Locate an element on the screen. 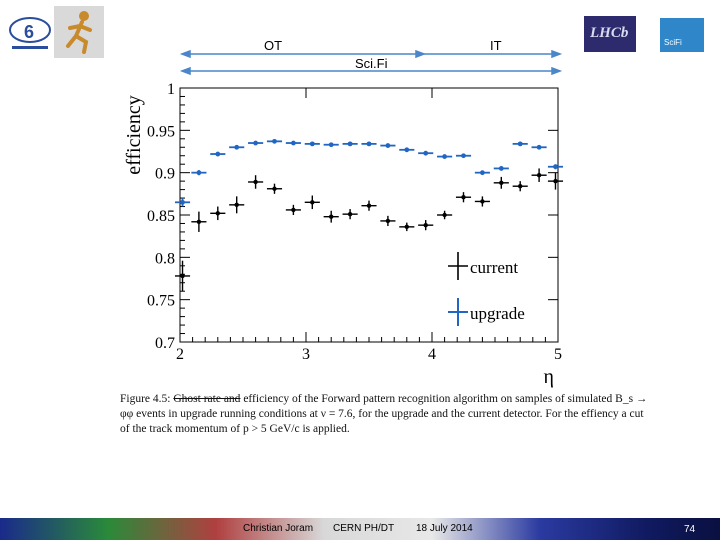 The image size is (720, 540). lhcb-logo: LHCb is located at coordinates (610, 34).